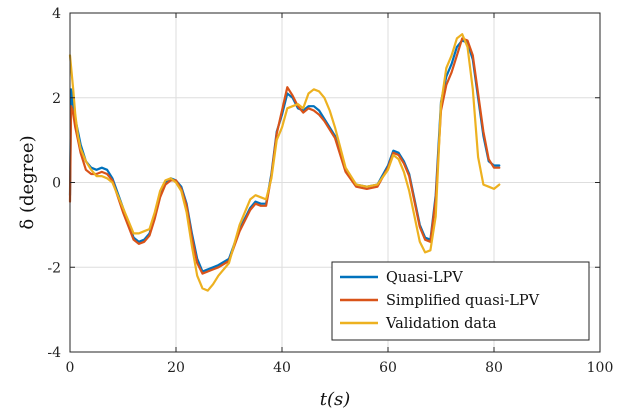 The width and height of the screenshot is (639, 414). Describe the element at coordinates (70, 368) in the screenshot. I see `x-tick-label: 0` at that location.